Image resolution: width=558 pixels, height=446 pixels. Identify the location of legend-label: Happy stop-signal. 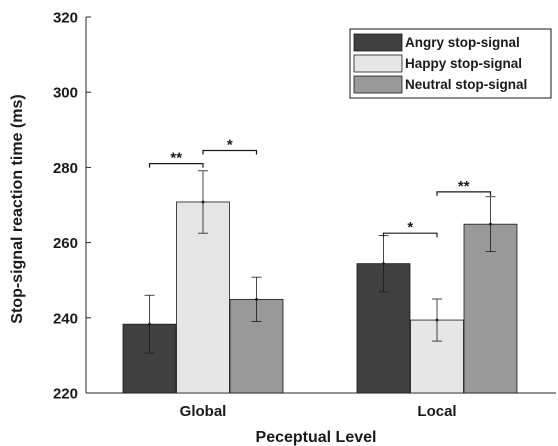
(463, 63).